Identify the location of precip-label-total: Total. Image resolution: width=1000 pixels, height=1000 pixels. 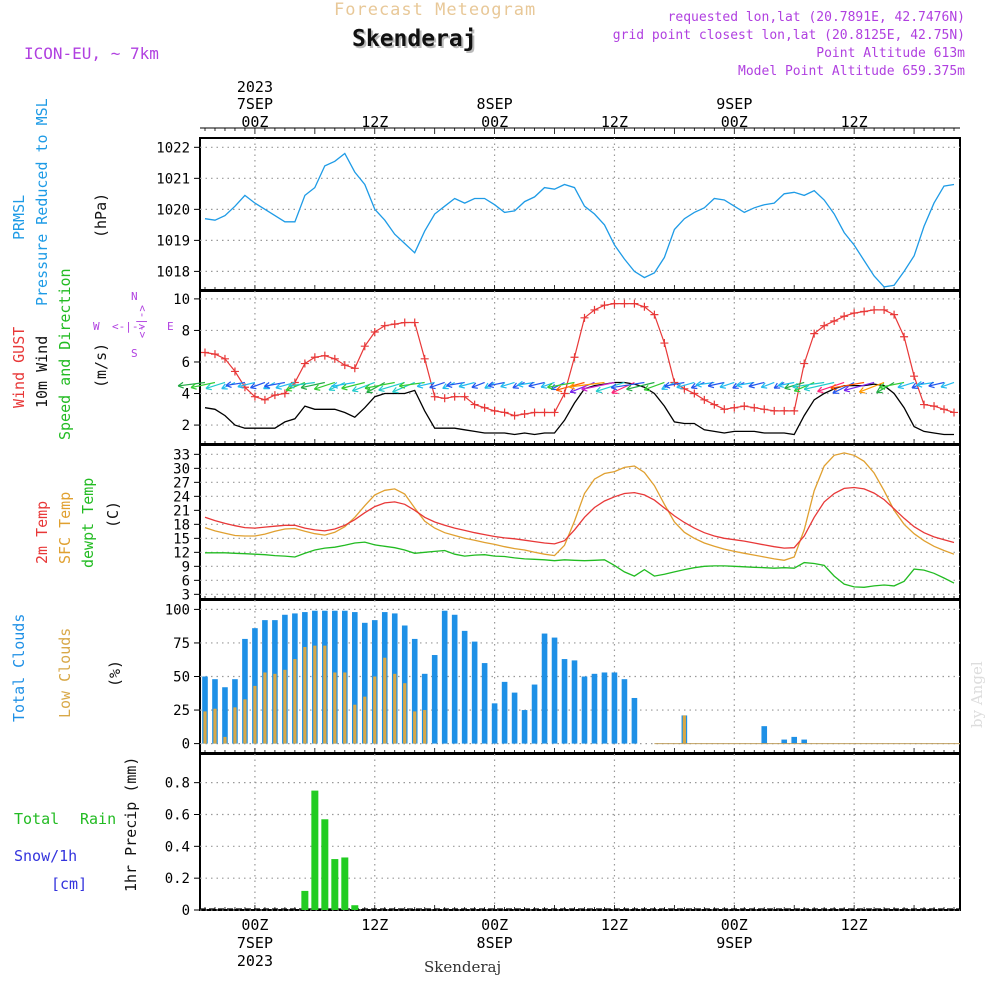
(36, 819).